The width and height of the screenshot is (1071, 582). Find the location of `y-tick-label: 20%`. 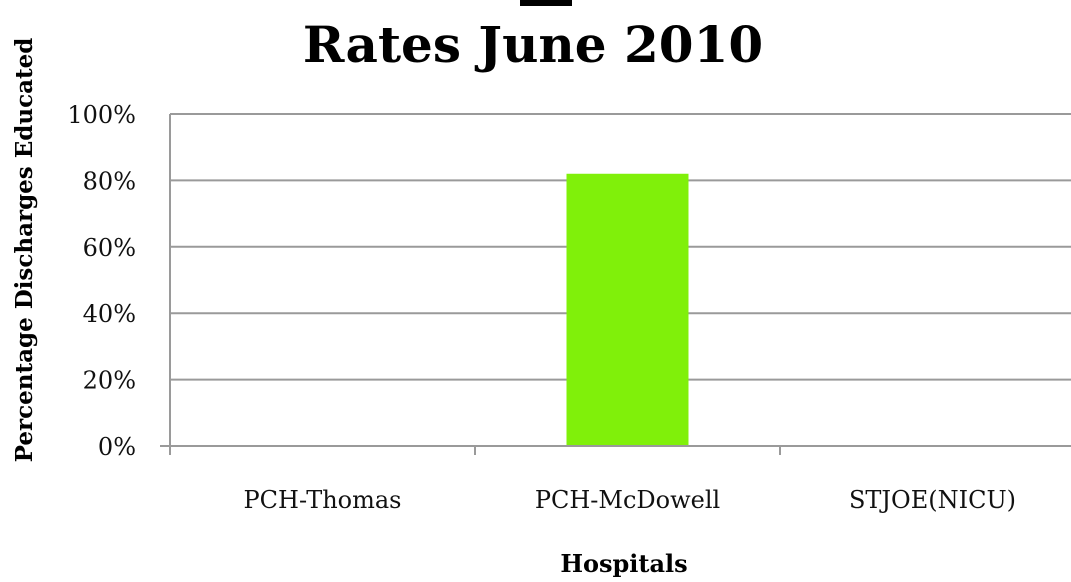

y-tick-label: 20% is located at coordinates (109, 381).